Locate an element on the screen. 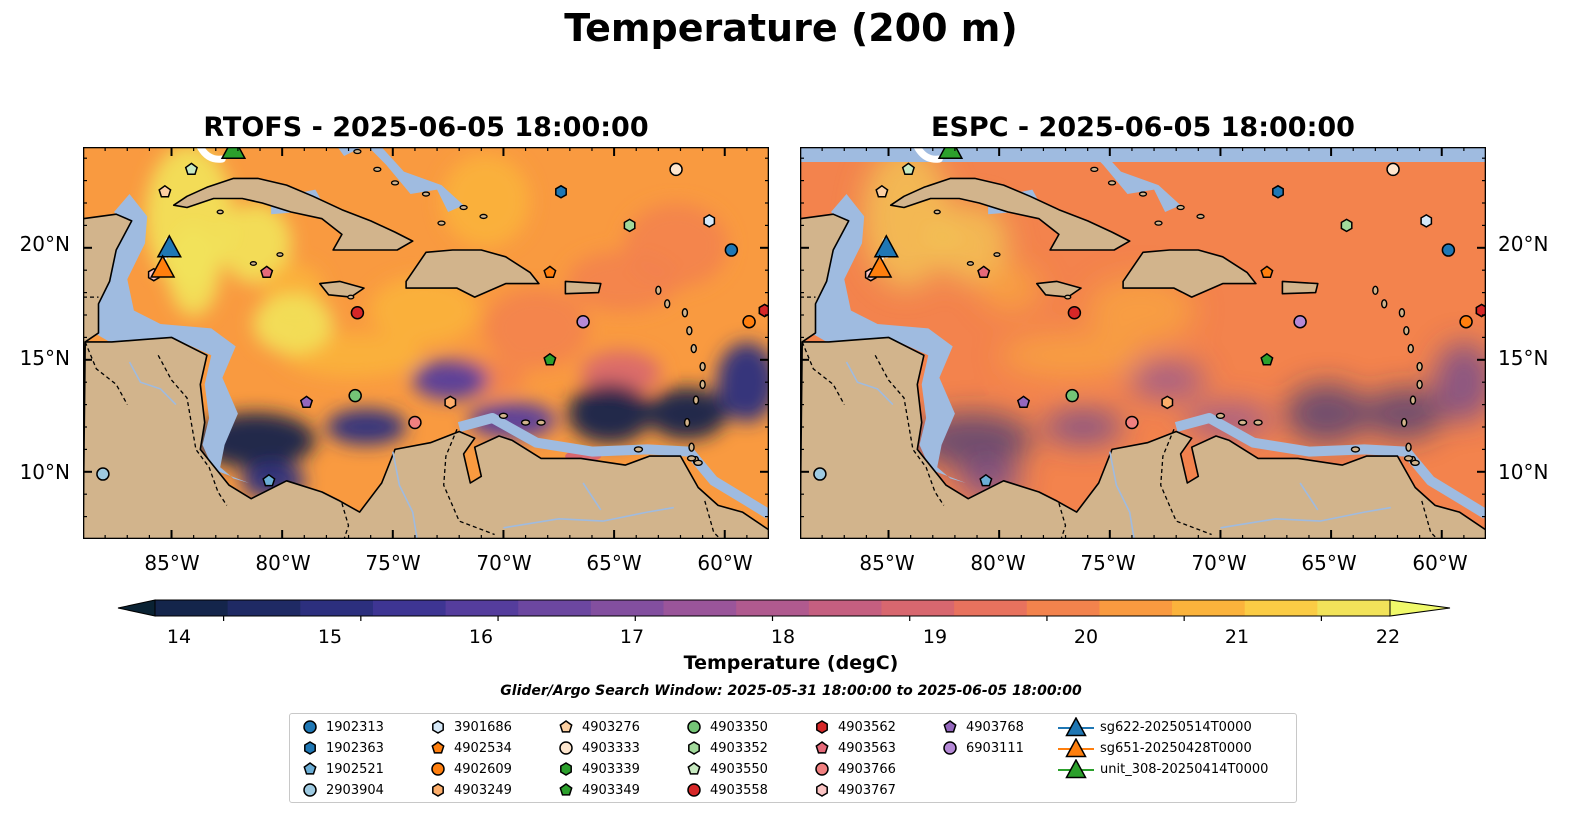 This screenshot has width=1582, height=827. colorbar-tick: 17 is located at coordinates (632, 637).